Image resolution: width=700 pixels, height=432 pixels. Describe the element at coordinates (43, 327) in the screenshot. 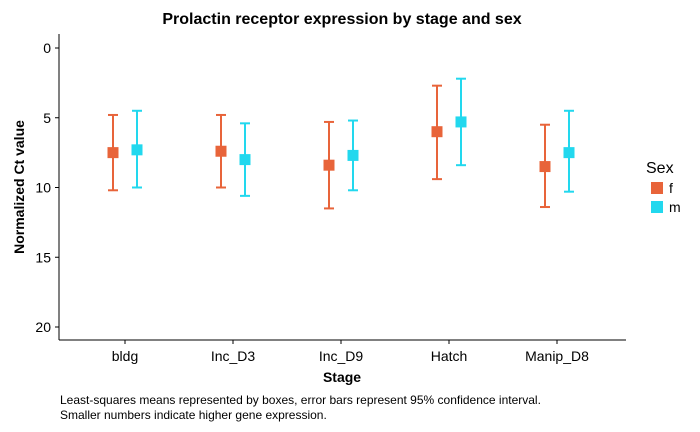

I see `y-tick-label-4: 20` at that location.